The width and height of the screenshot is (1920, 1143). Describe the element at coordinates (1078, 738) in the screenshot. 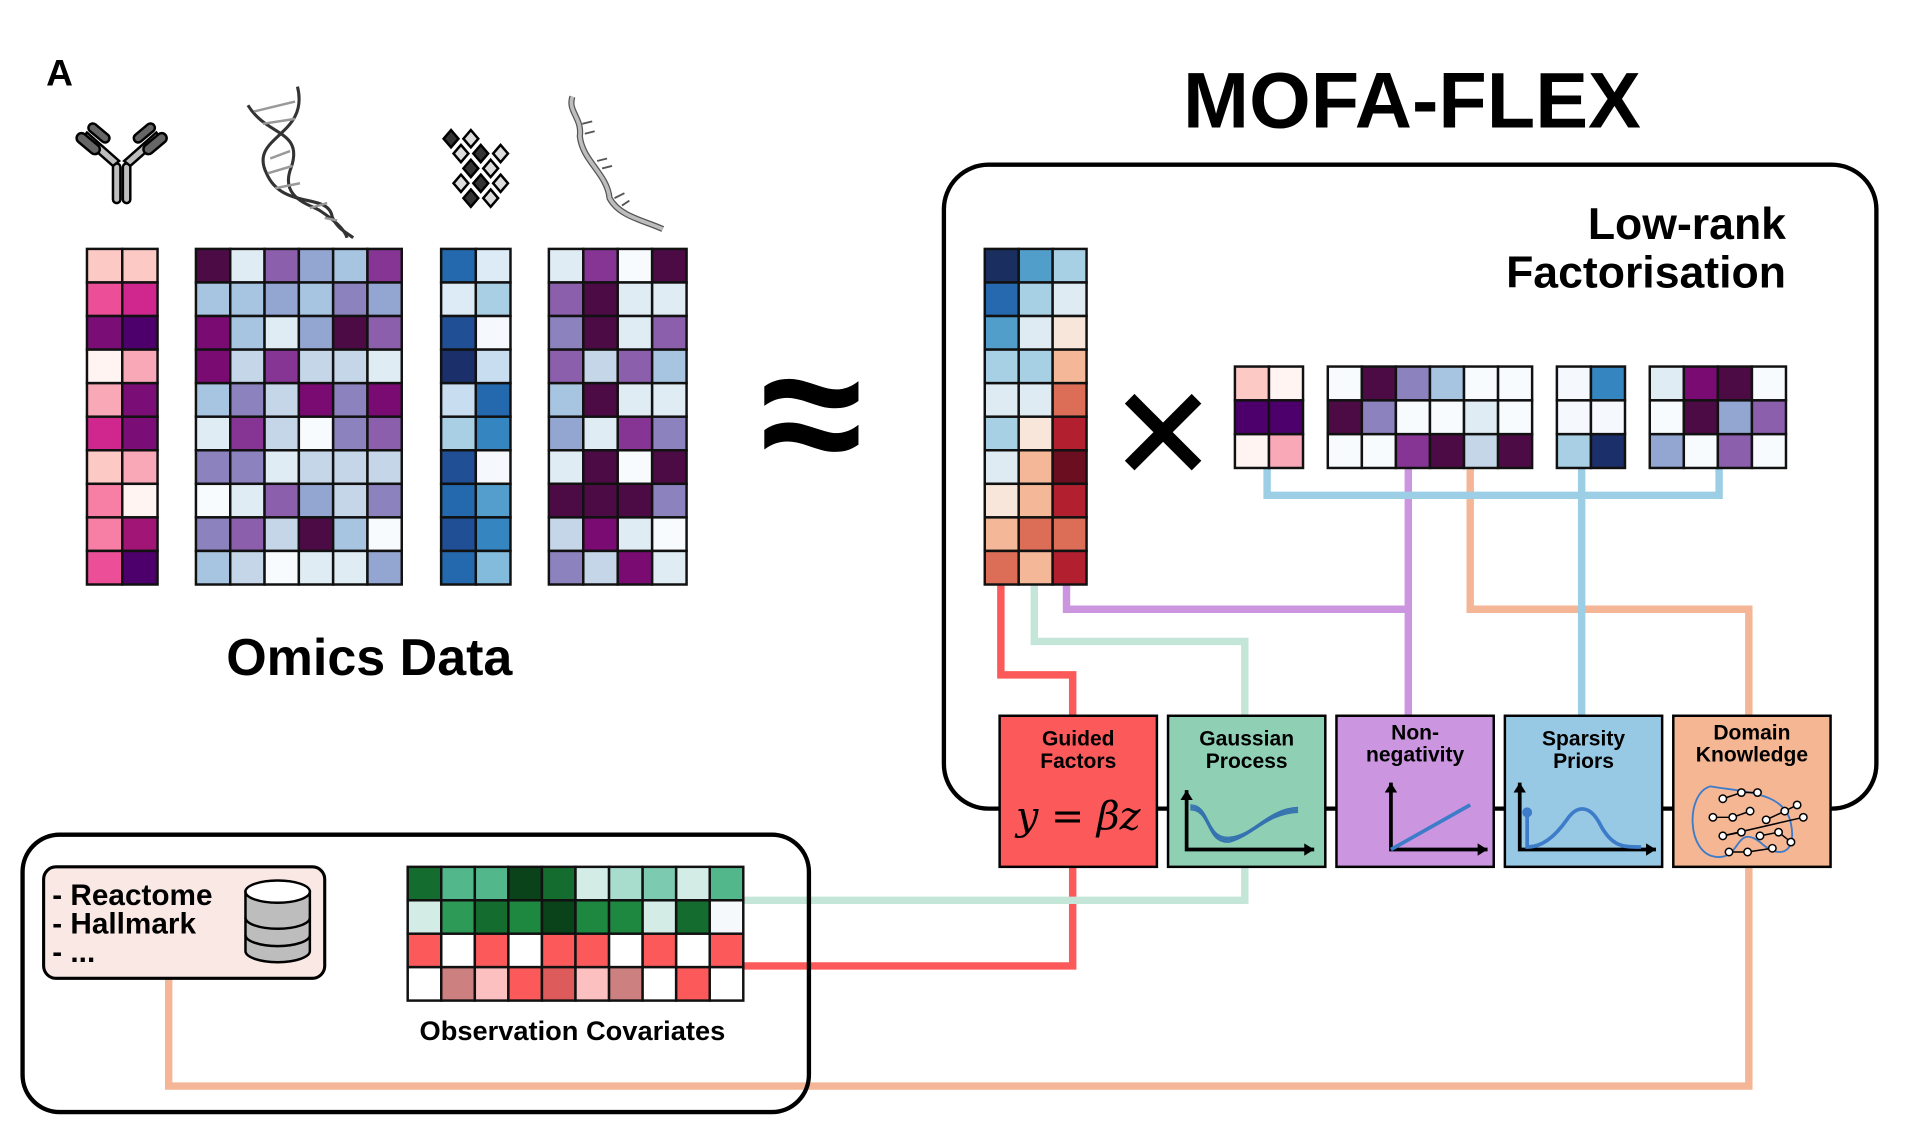

I see `module-title-line1: Guided` at that location.